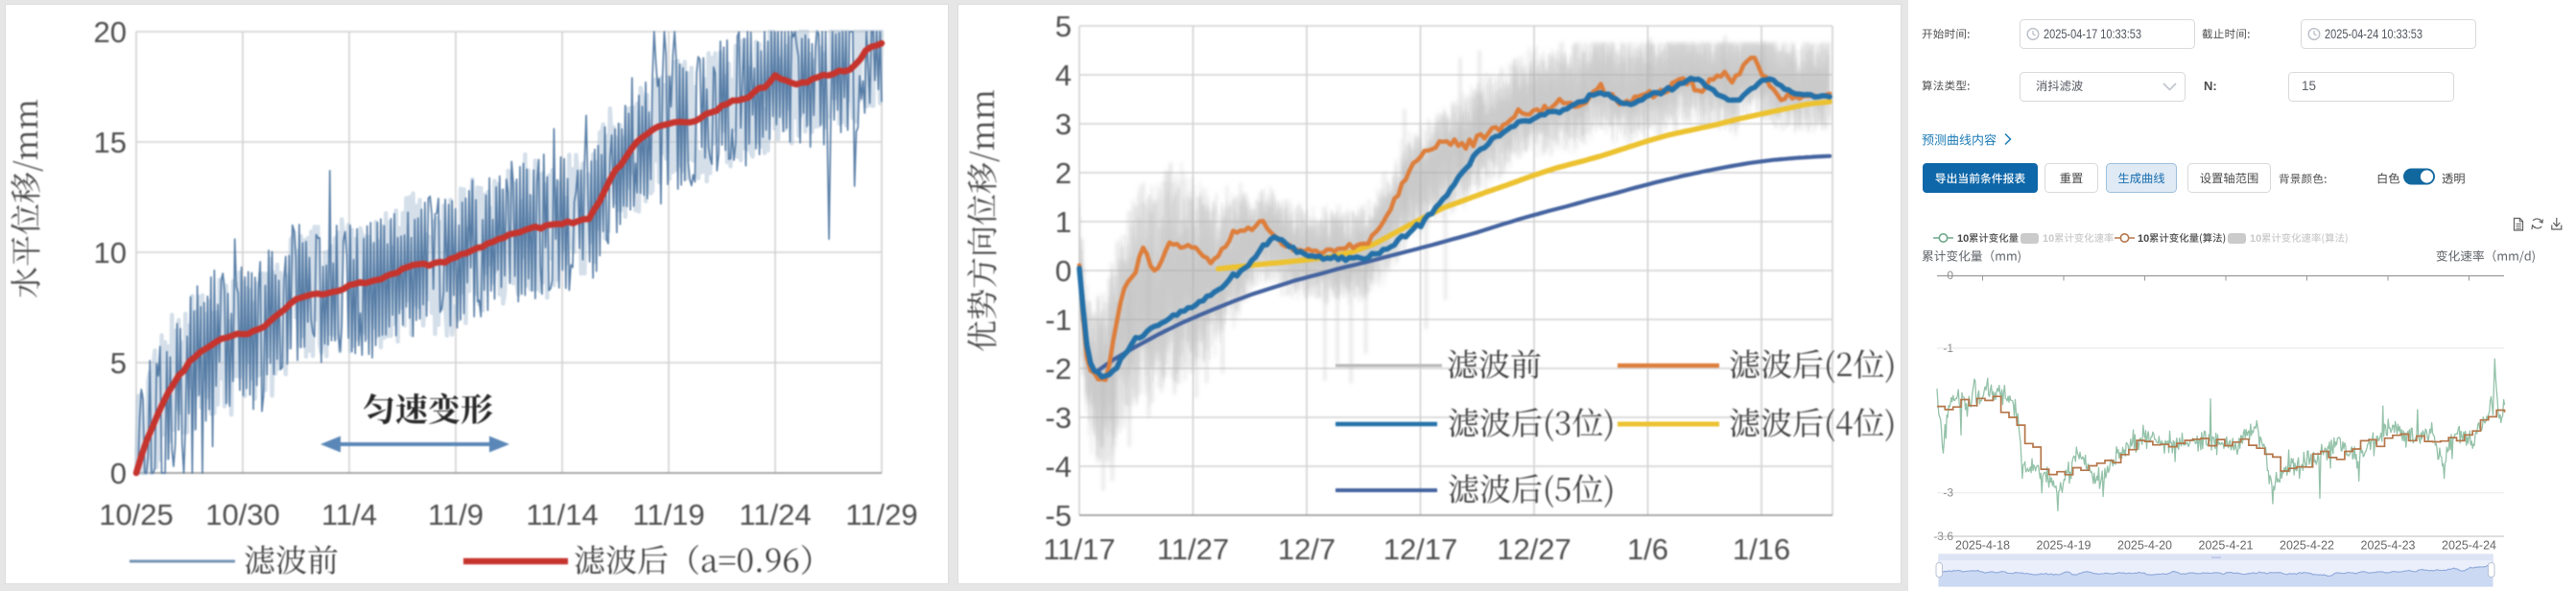  Describe the element at coordinates (1058, 515) in the screenshot. I see `svg-text: -5` at that location.